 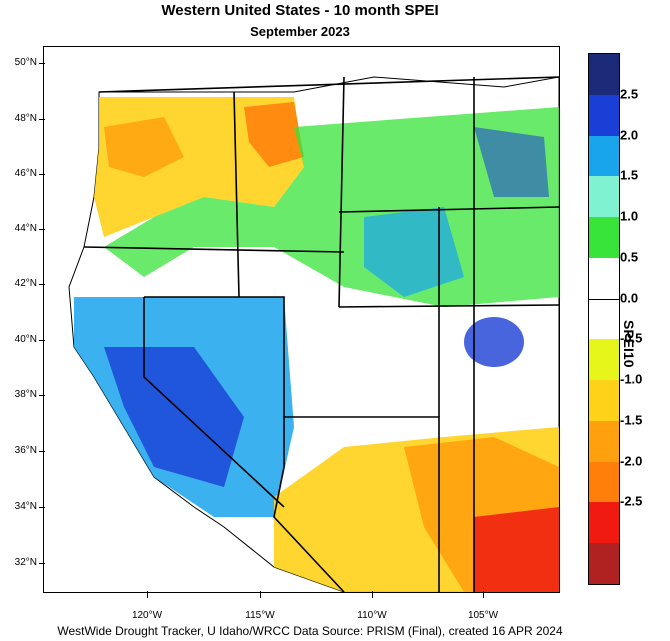 I want to click on colorbar-tick-label: 1.0, so click(x=629, y=216).